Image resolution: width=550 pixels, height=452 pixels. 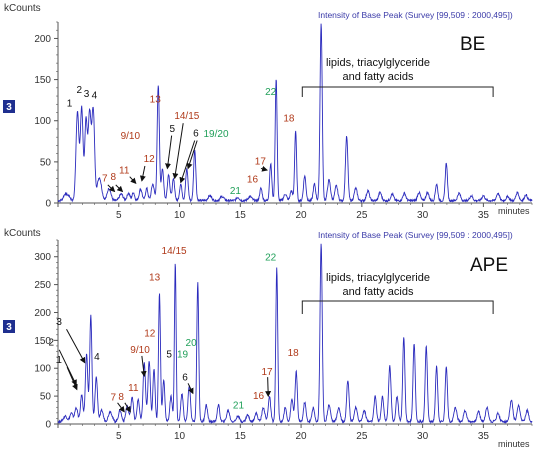 I want to click on ape-y-tick-label: 200, so click(x=42, y=313).